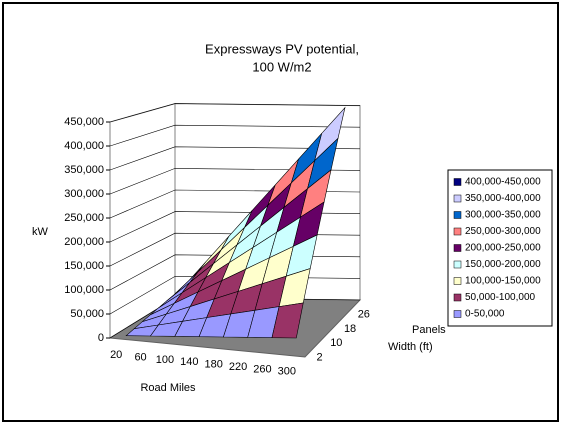 The width and height of the screenshot is (563, 426). What do you see at coordinates (287, 320) in the screenshot?
I see `surface-cell` at bounding box center [287, 320].